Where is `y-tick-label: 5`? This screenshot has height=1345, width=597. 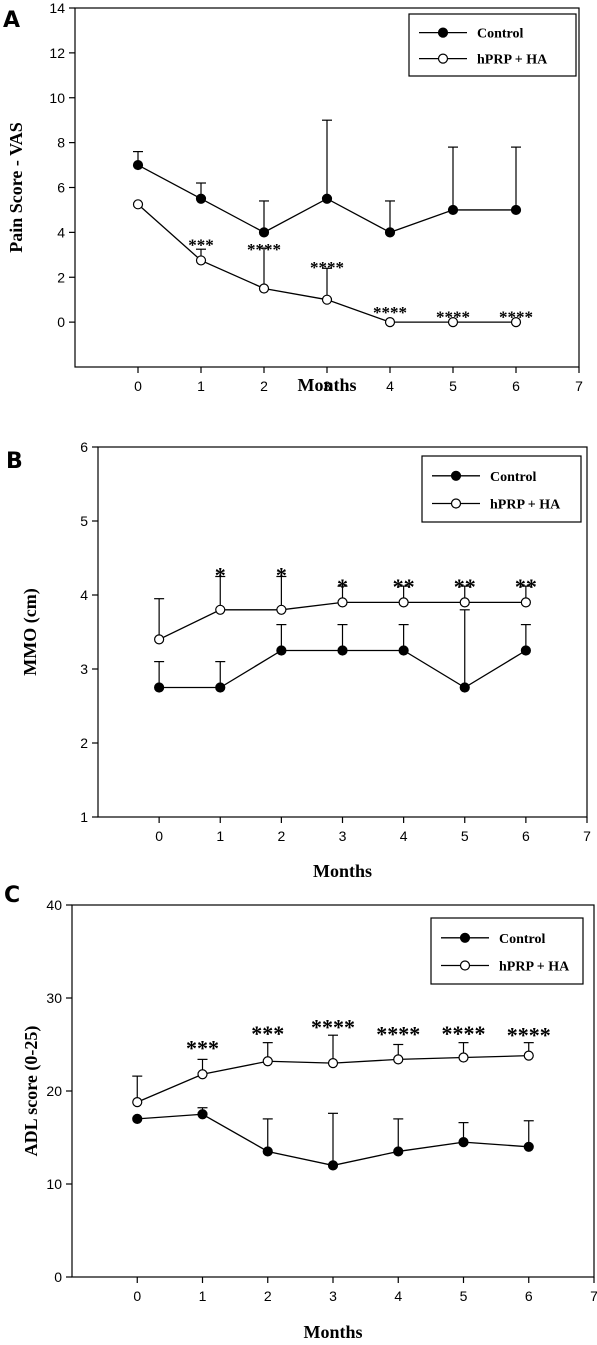 y-tick-label: 5 is located at coordinates (84, 521).